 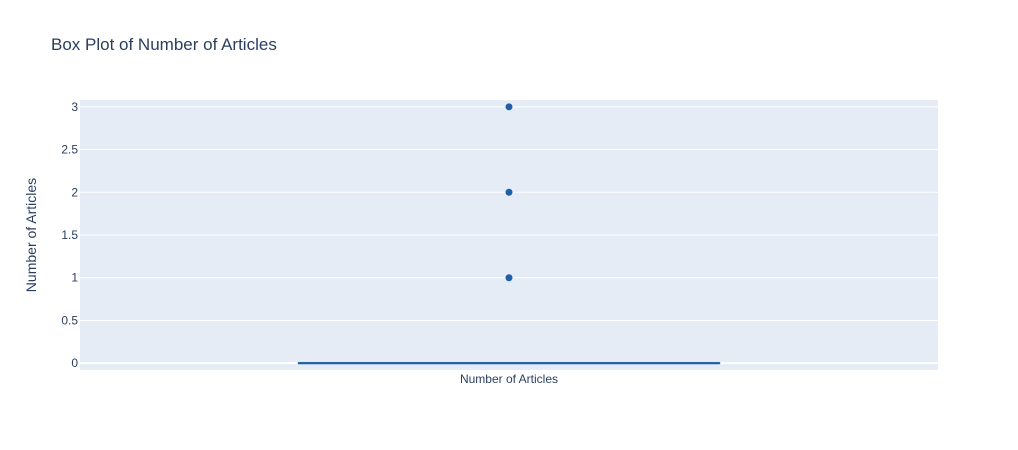 What do you see at coordinates (69, 320) in the screenshot?
I see `y-tick-label: 0.5` at bounding box center [69, 320].